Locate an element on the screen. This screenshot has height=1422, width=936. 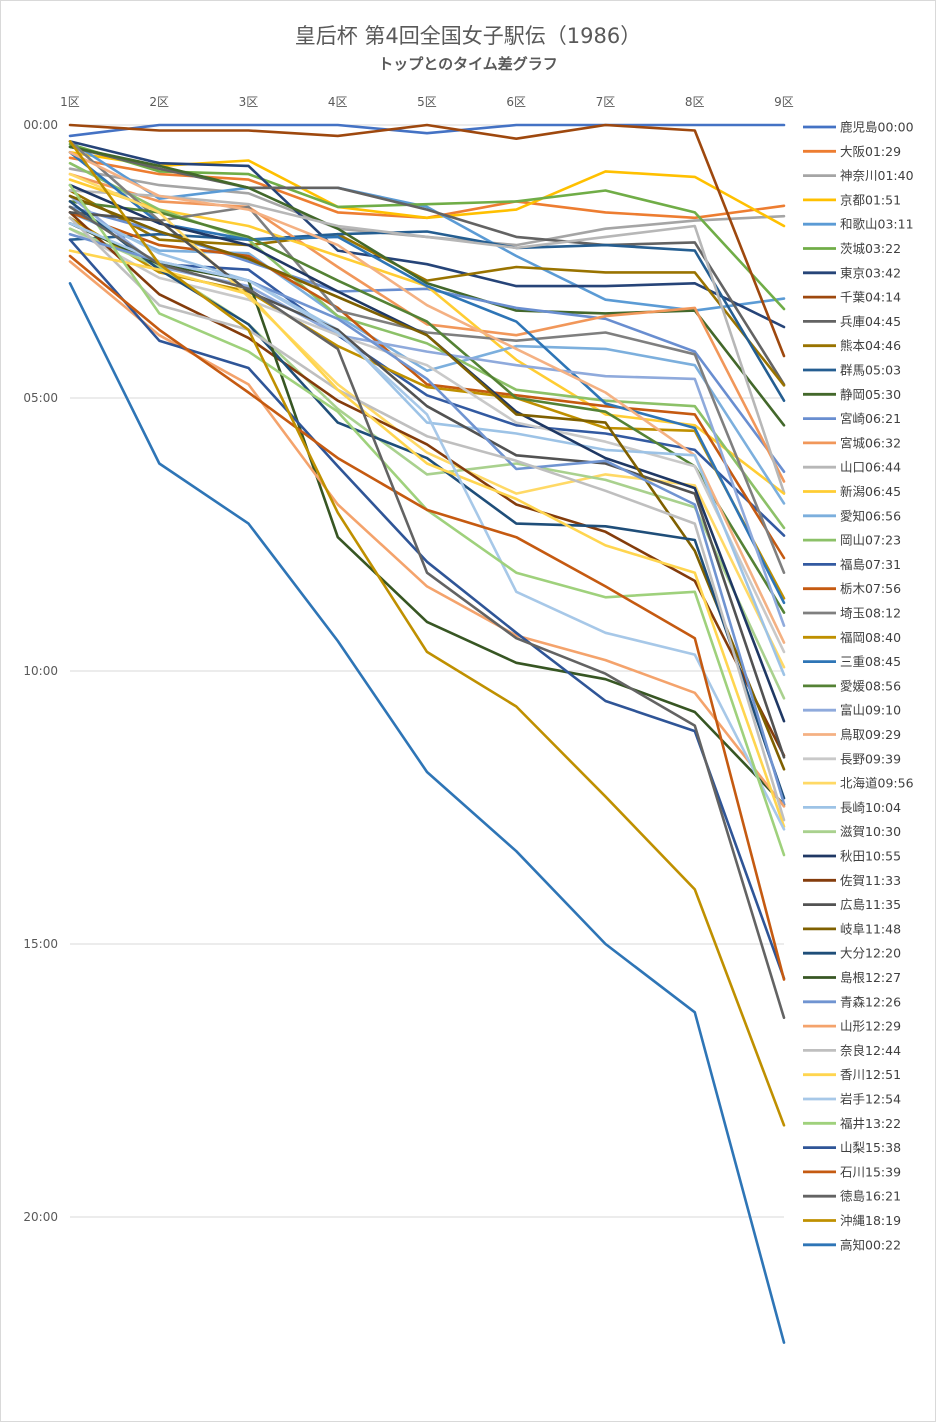
legend-label: 宮城06:32 is located at coordinates (870, 442).